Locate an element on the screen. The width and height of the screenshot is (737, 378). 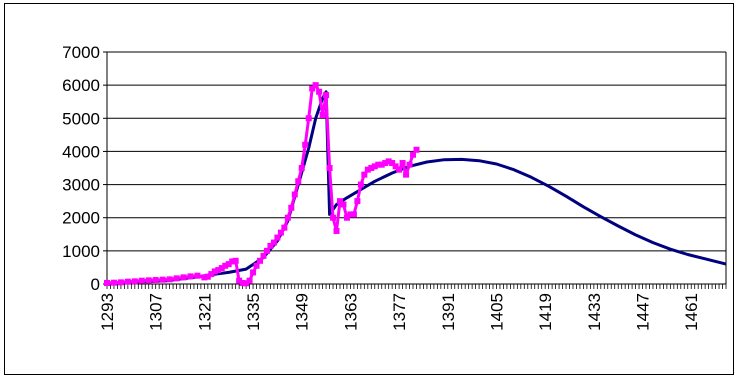
x-tick-label: 1377 is located at coordinates (399, 312).